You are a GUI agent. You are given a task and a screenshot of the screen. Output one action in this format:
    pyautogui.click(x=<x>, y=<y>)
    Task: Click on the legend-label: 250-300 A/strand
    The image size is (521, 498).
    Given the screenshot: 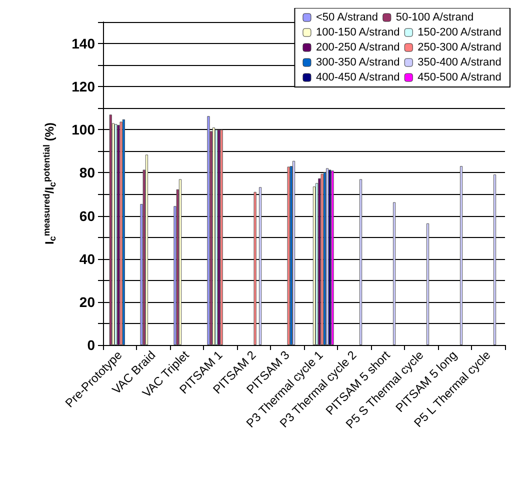 What is the action you would take?
    pyautogui.click(x=460, y=48)
    